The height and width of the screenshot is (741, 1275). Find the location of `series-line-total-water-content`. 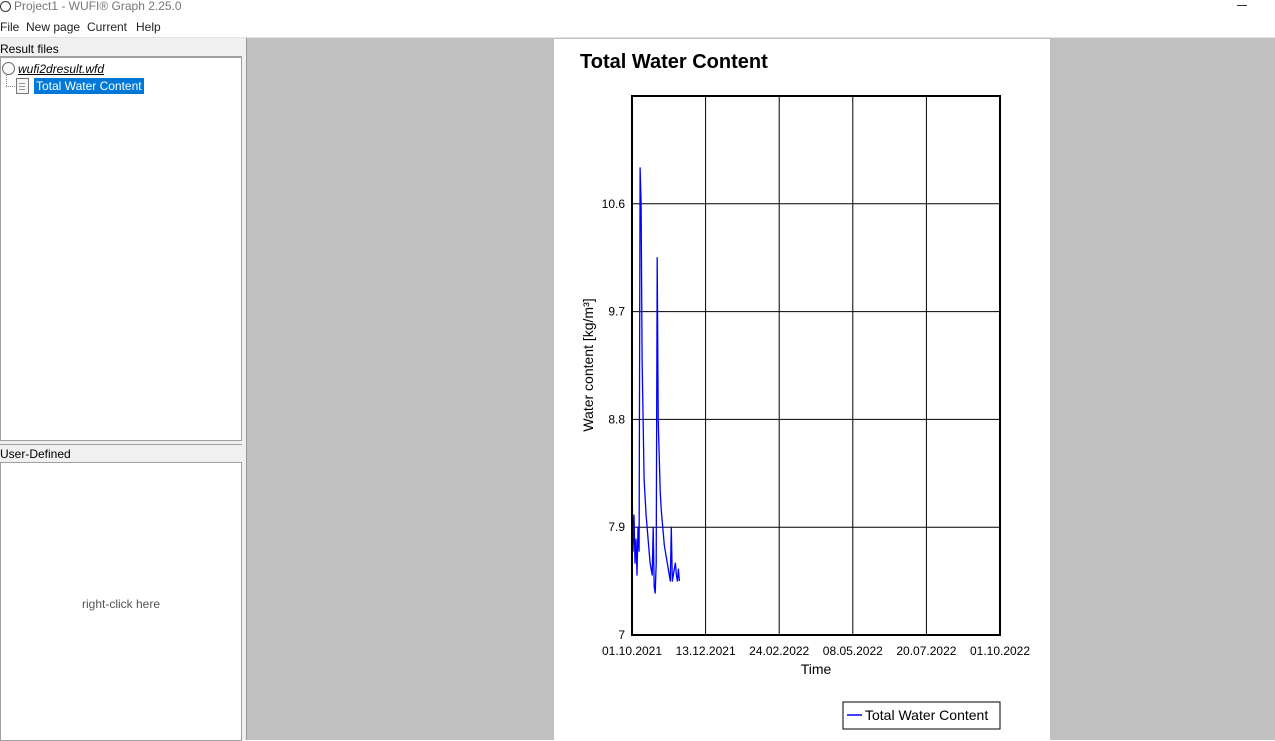

series-line-total-water-content is located at coordinates (656, 380).